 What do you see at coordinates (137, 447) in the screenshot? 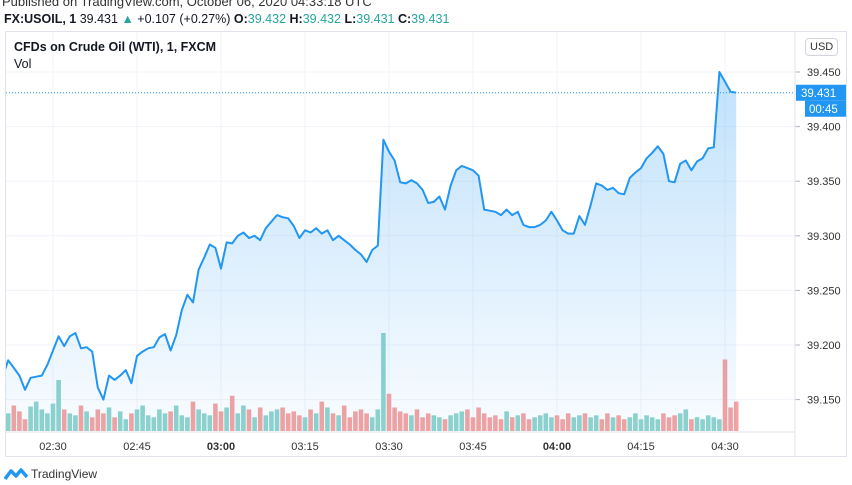
I see `x-tick-label: 02:45` at bounding box center [137, 447].